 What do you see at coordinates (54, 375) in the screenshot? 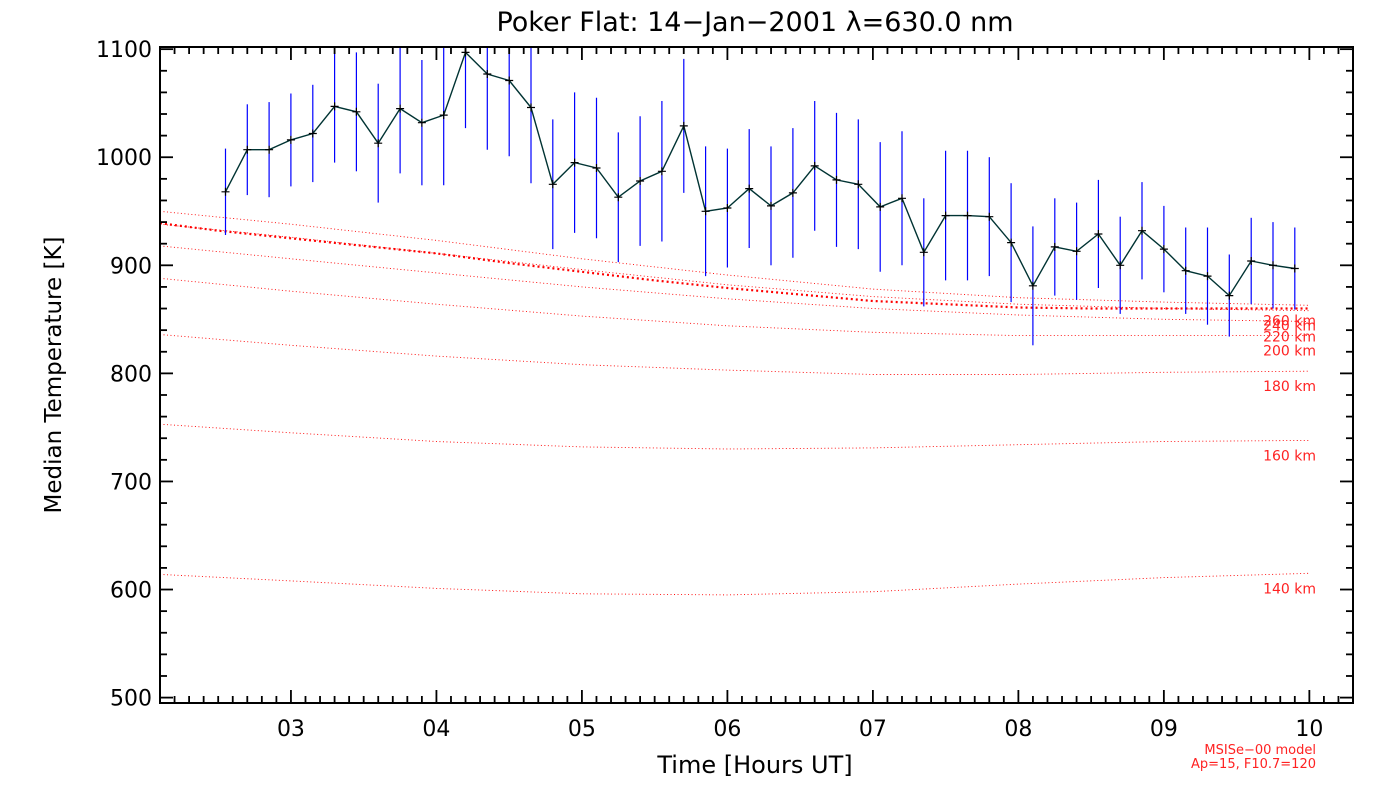
I see `y-axis-label: Median Temperature [K]` at bounding box center [54, 375].